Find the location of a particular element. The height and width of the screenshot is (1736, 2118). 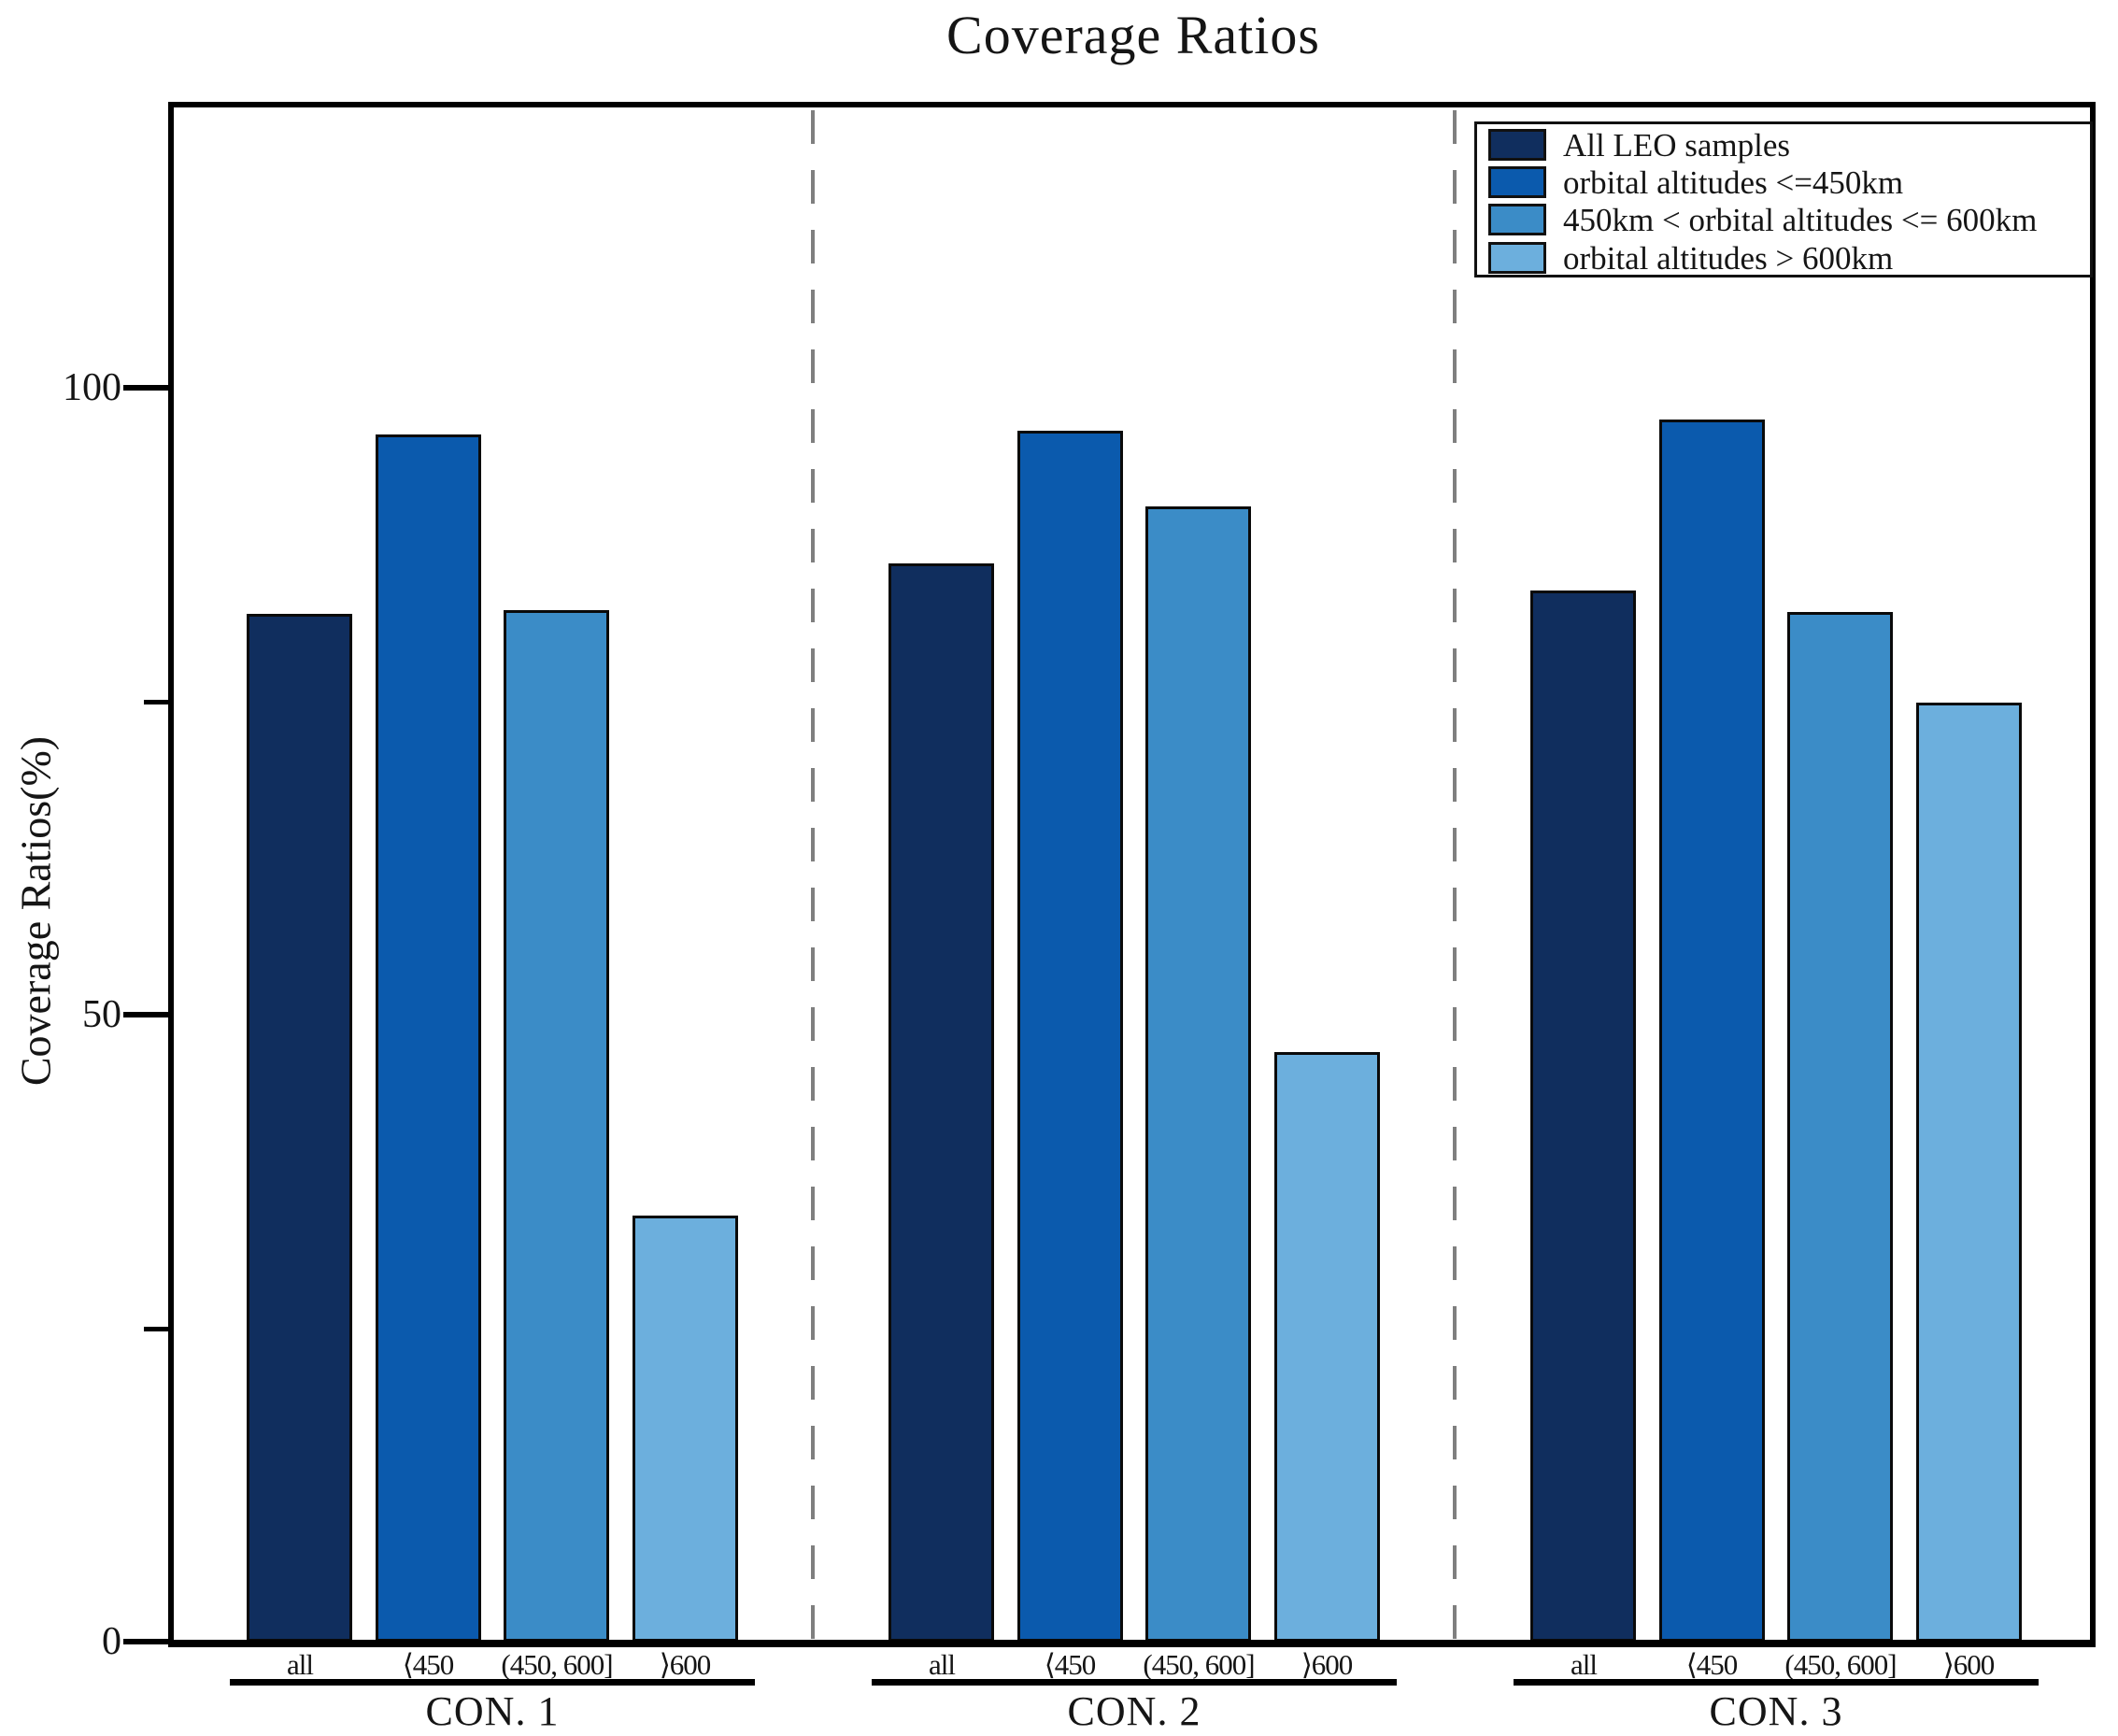

legend-row-gt600: orbital altitudes > 600km is located at coordinates (1783, 258).